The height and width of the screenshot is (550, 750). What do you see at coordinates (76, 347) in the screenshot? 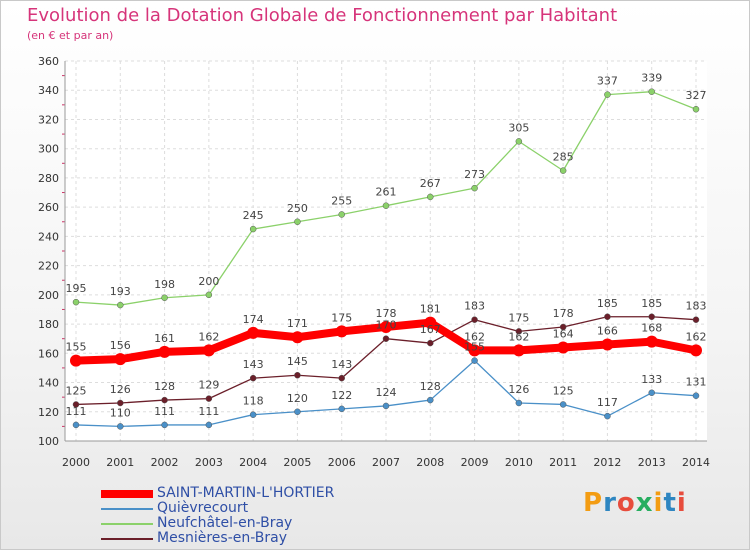
I see `data-label: 155` at bounding box center [76, 347].